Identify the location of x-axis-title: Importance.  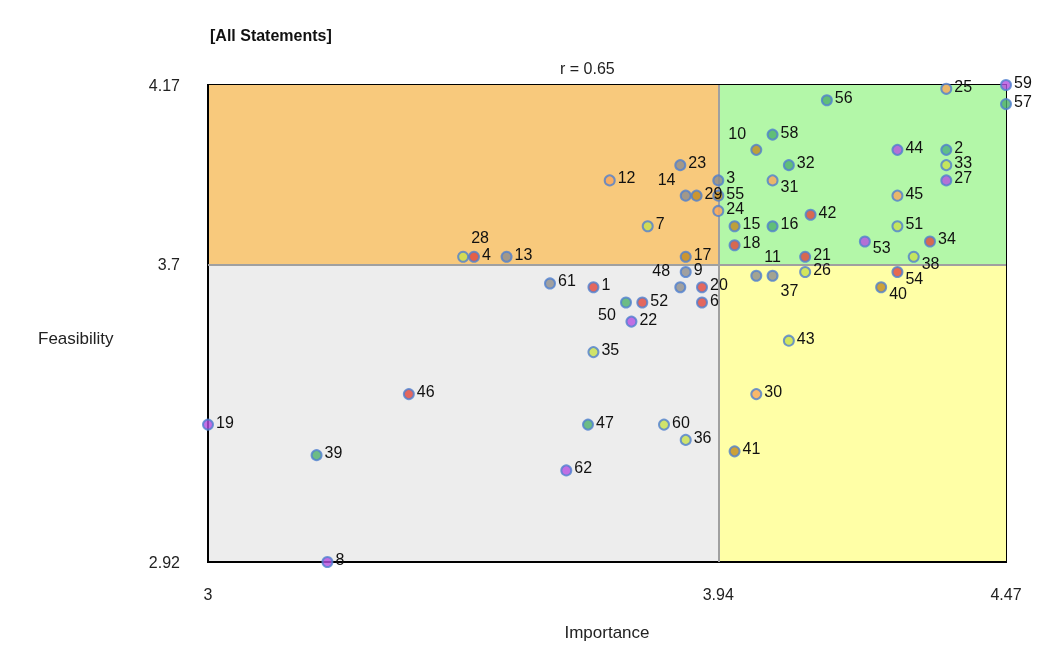
(607, 632).